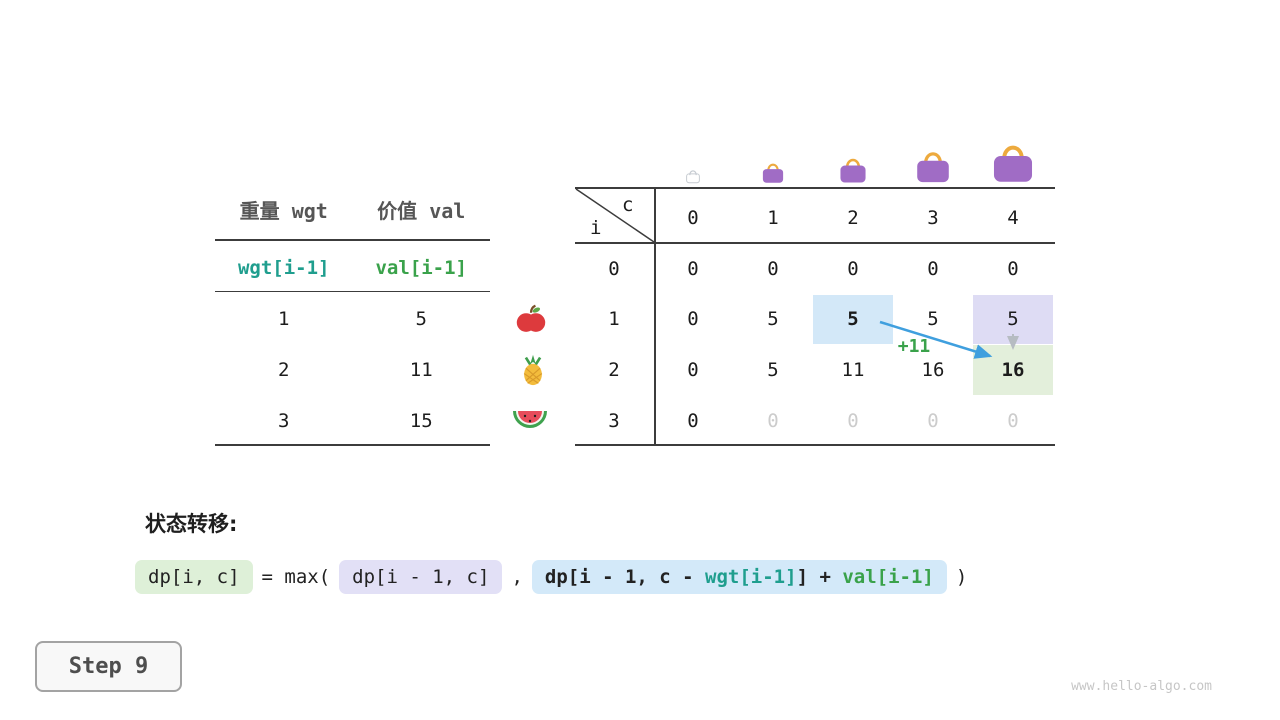  I want to click on col-header-3: 3, so click(933, 218).